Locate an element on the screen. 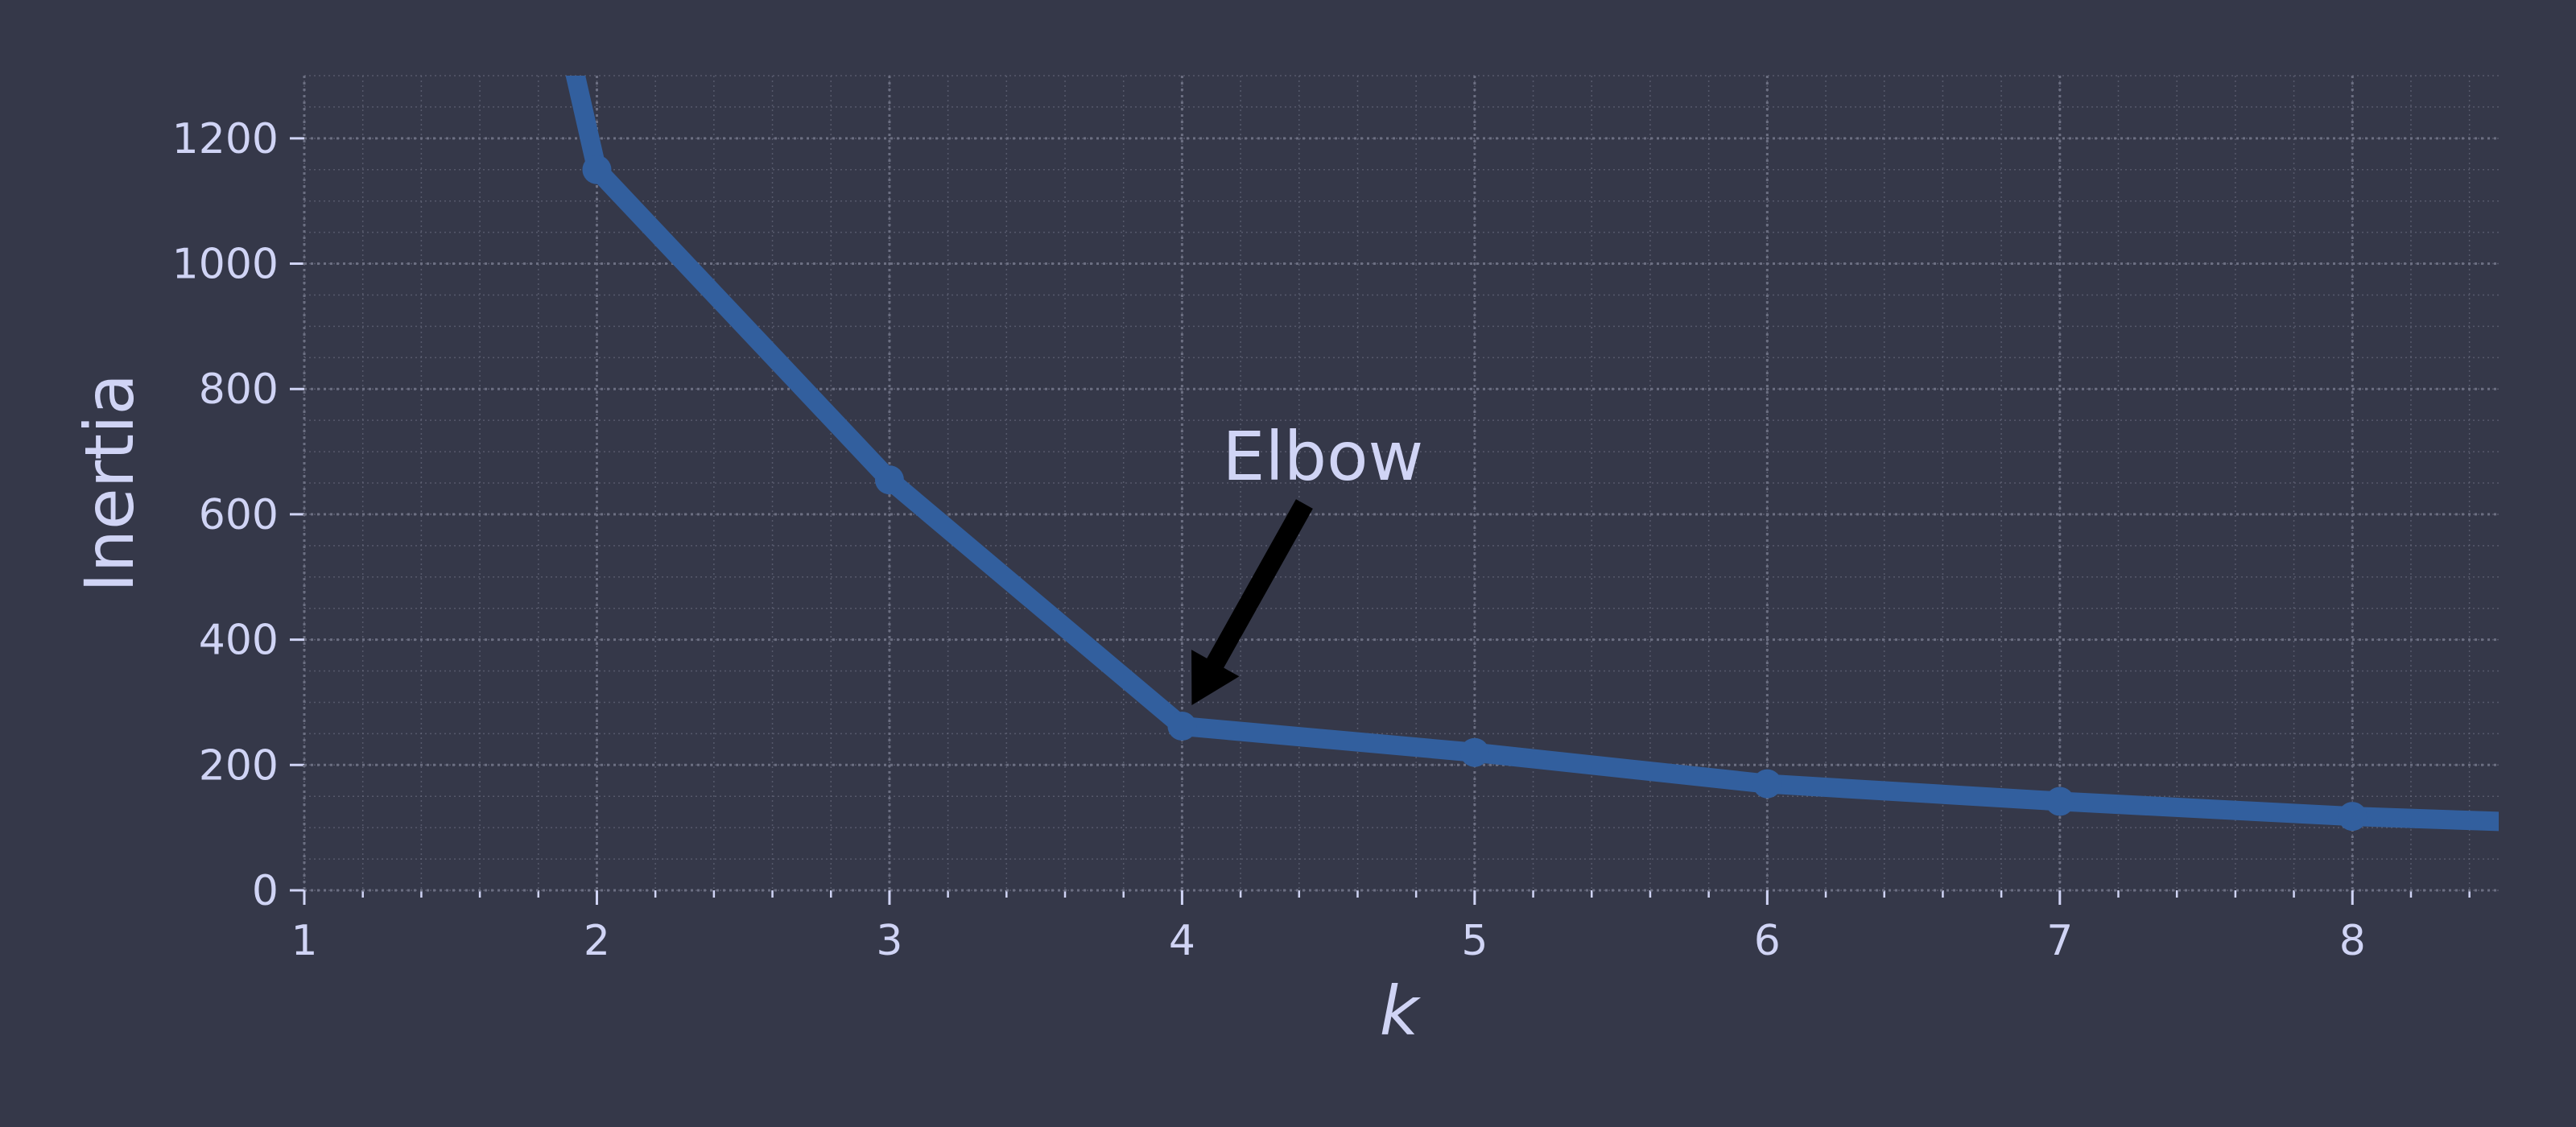  y-tick-label: 600 is located at coordinates (239, 515).